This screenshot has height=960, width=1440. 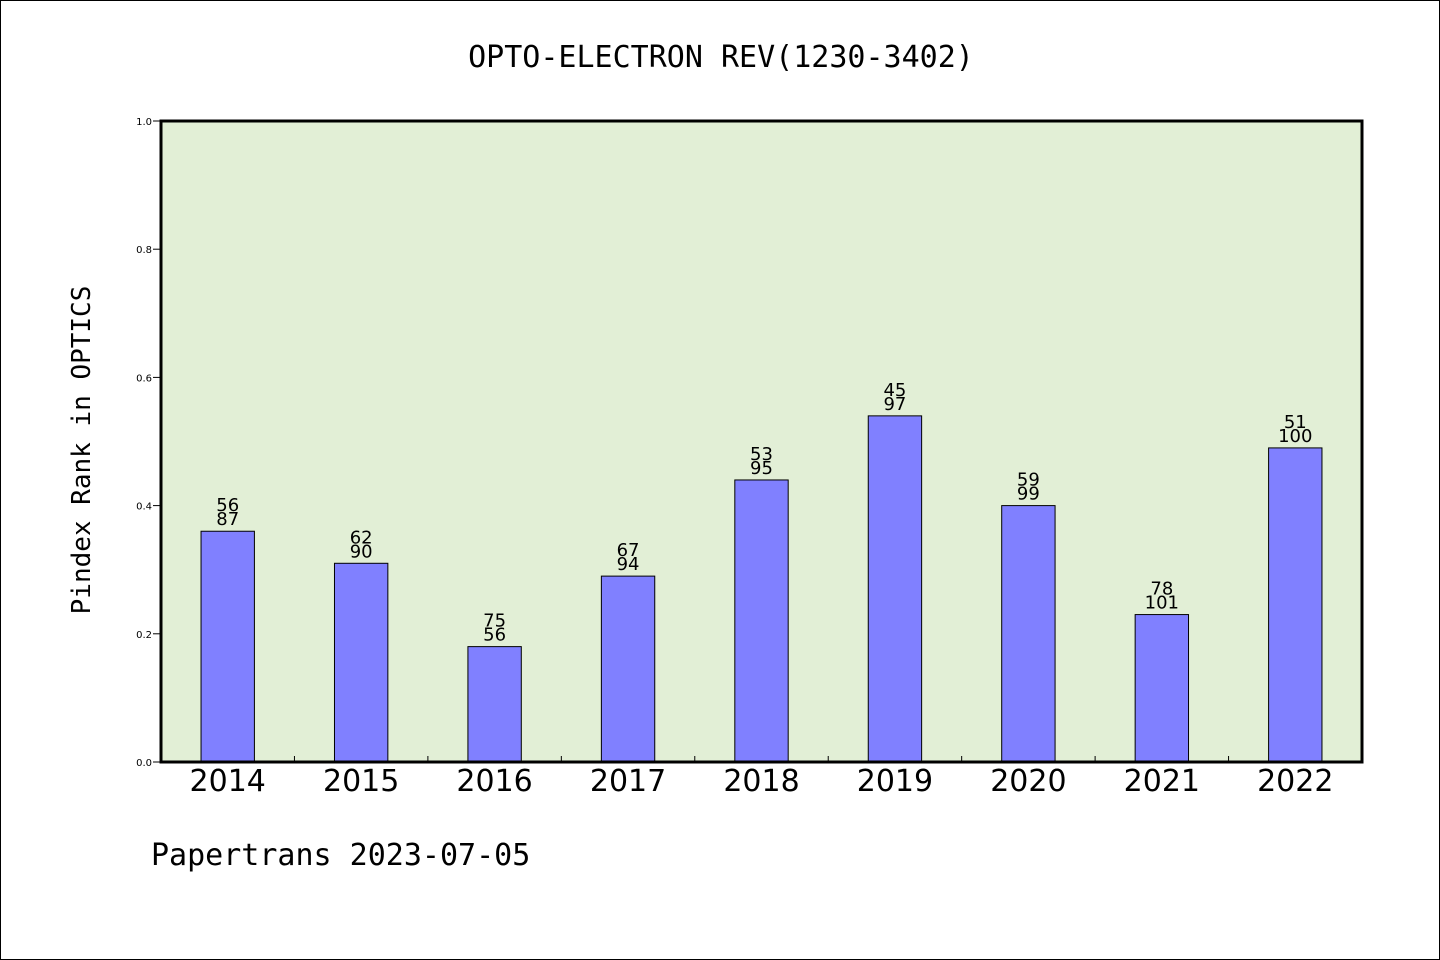 I want to click on bar-label-top: 53, so click(x=761, y=454).